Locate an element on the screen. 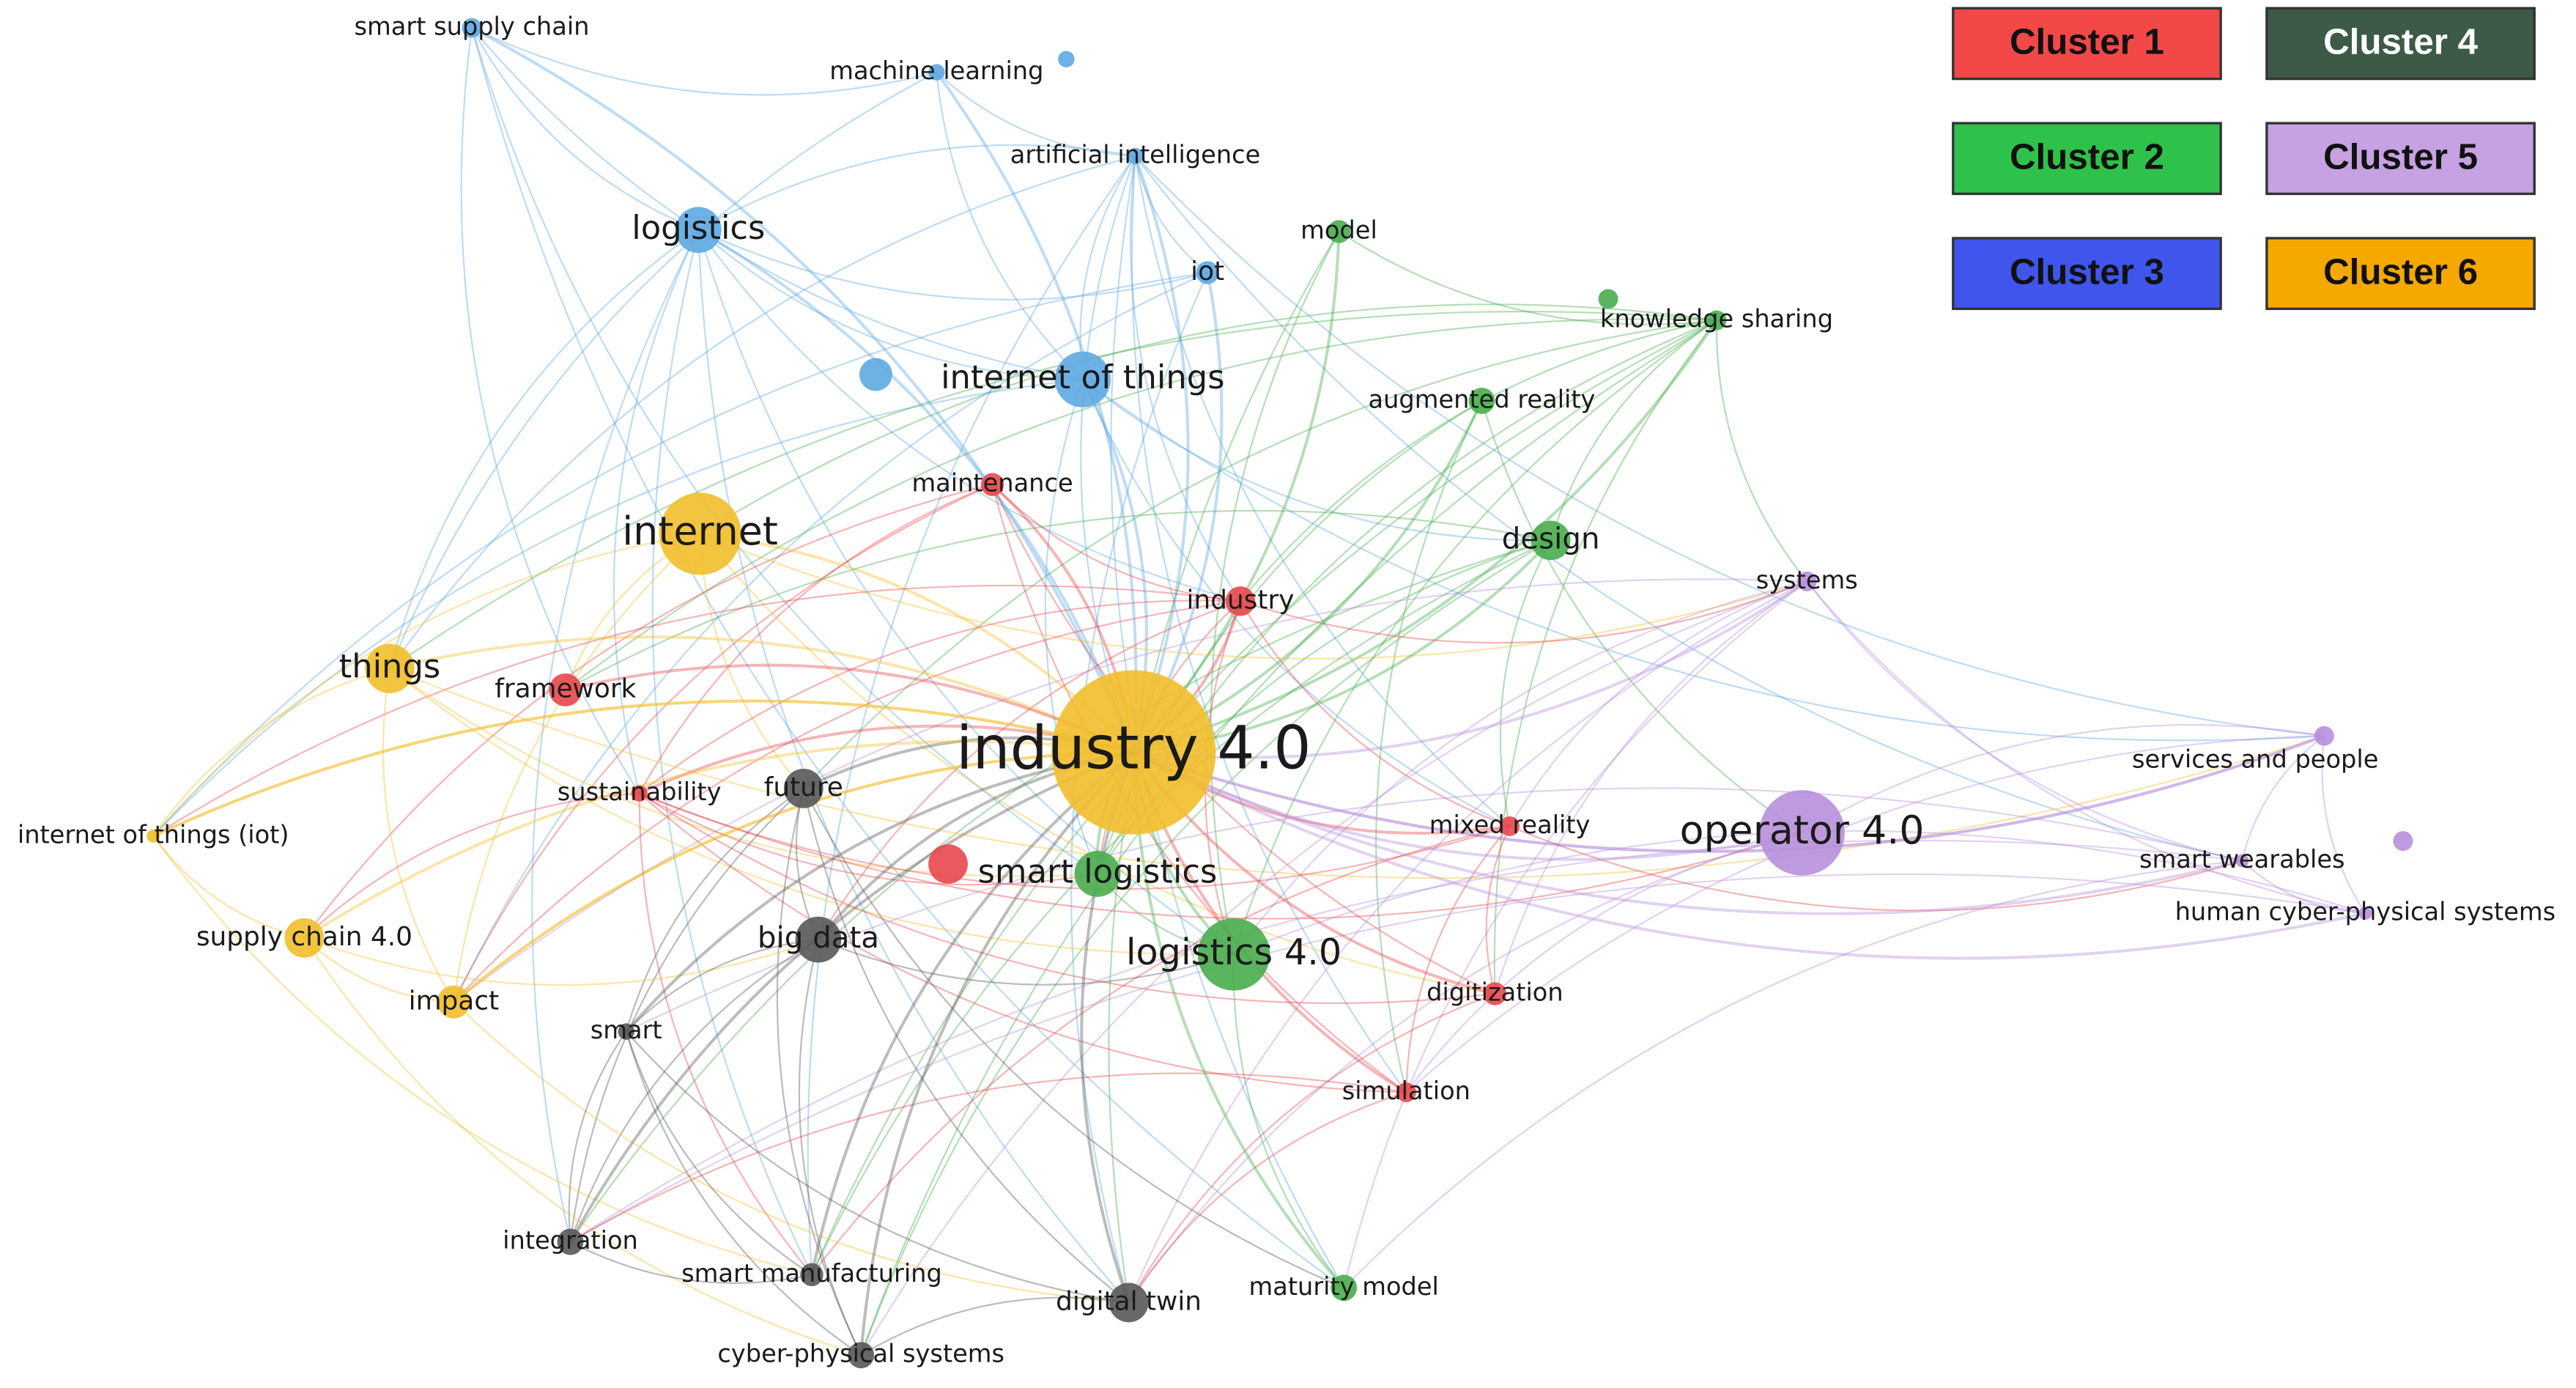 This screenshot has width=2576, height=1388. node-label: sustainability is located at coordinates (640, 792).